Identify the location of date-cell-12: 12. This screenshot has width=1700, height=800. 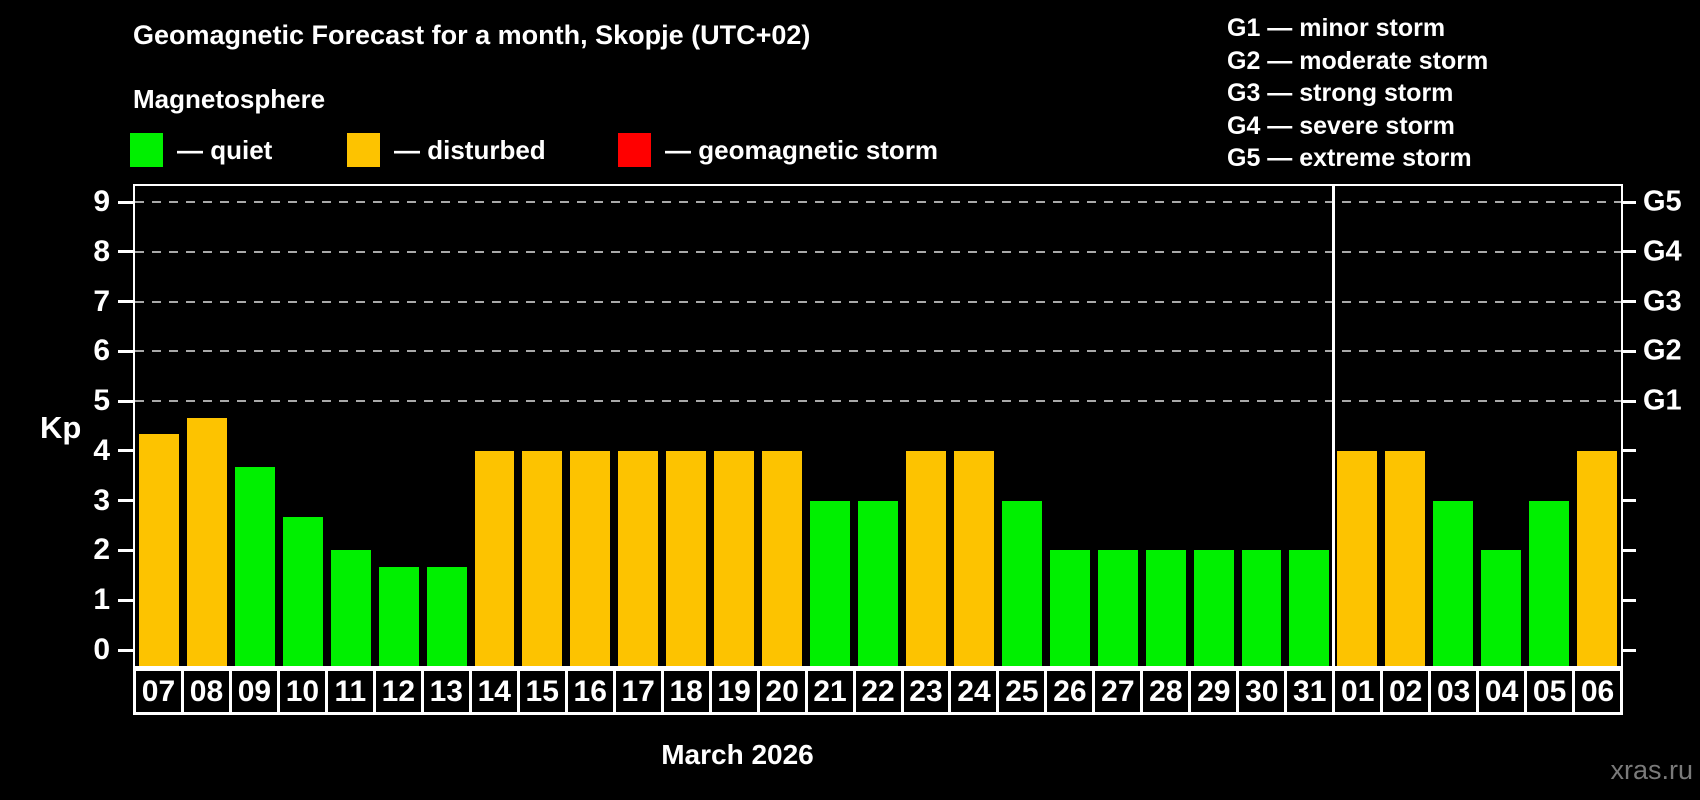
(399, 691).